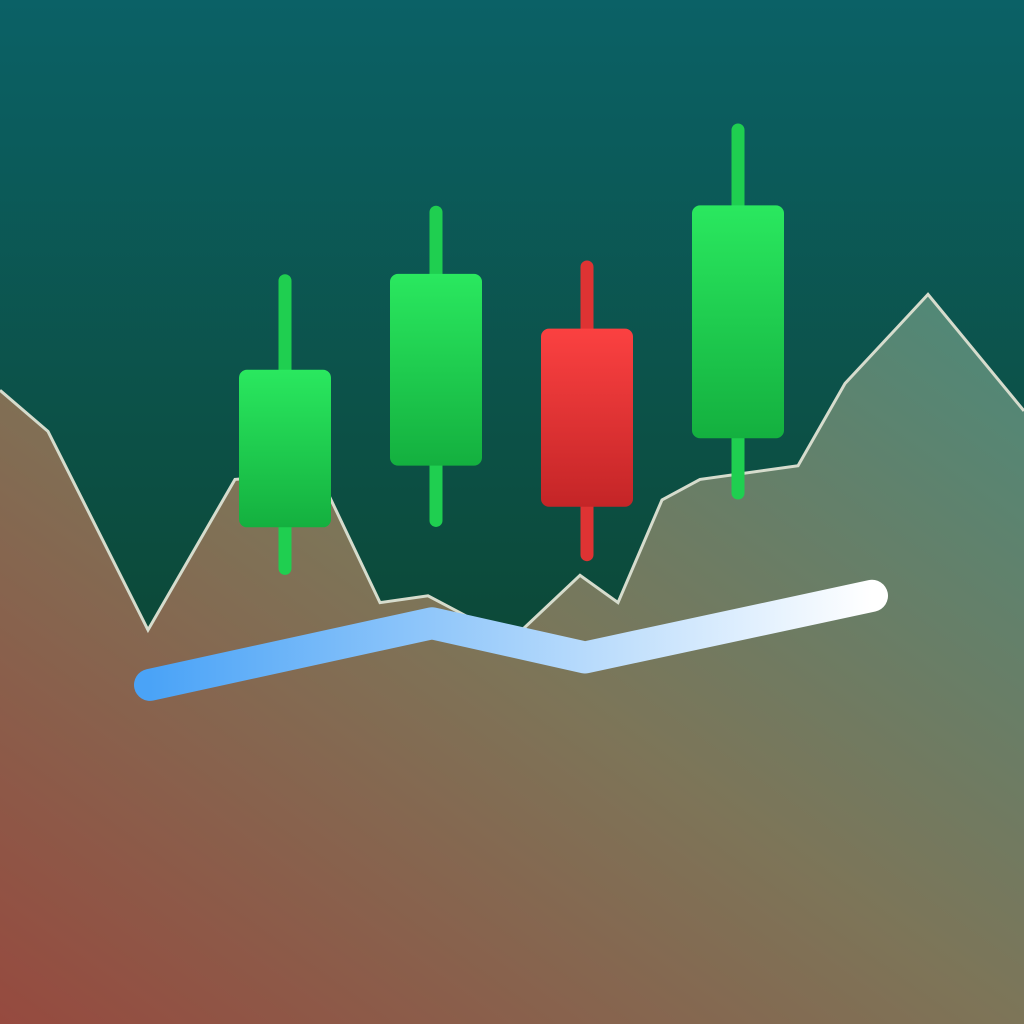  Describe the element at coordinates (511, 640) in the screenshot. I see `trend-line` at that location.